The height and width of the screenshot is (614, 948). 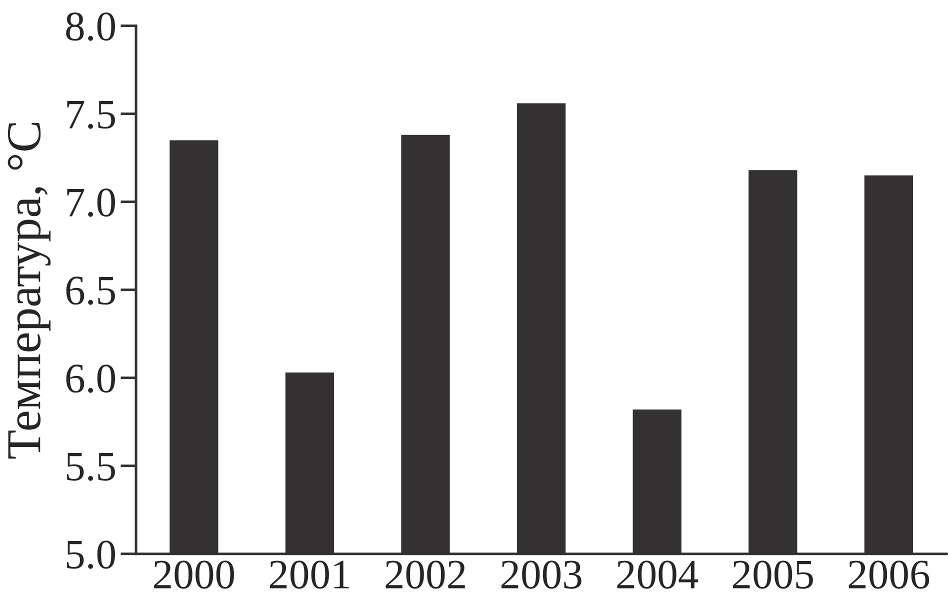 What do you see at coordinates (309, 574) in the screenshot?
I see `x-tick-label: 2001` at bounding box center [309, 574].